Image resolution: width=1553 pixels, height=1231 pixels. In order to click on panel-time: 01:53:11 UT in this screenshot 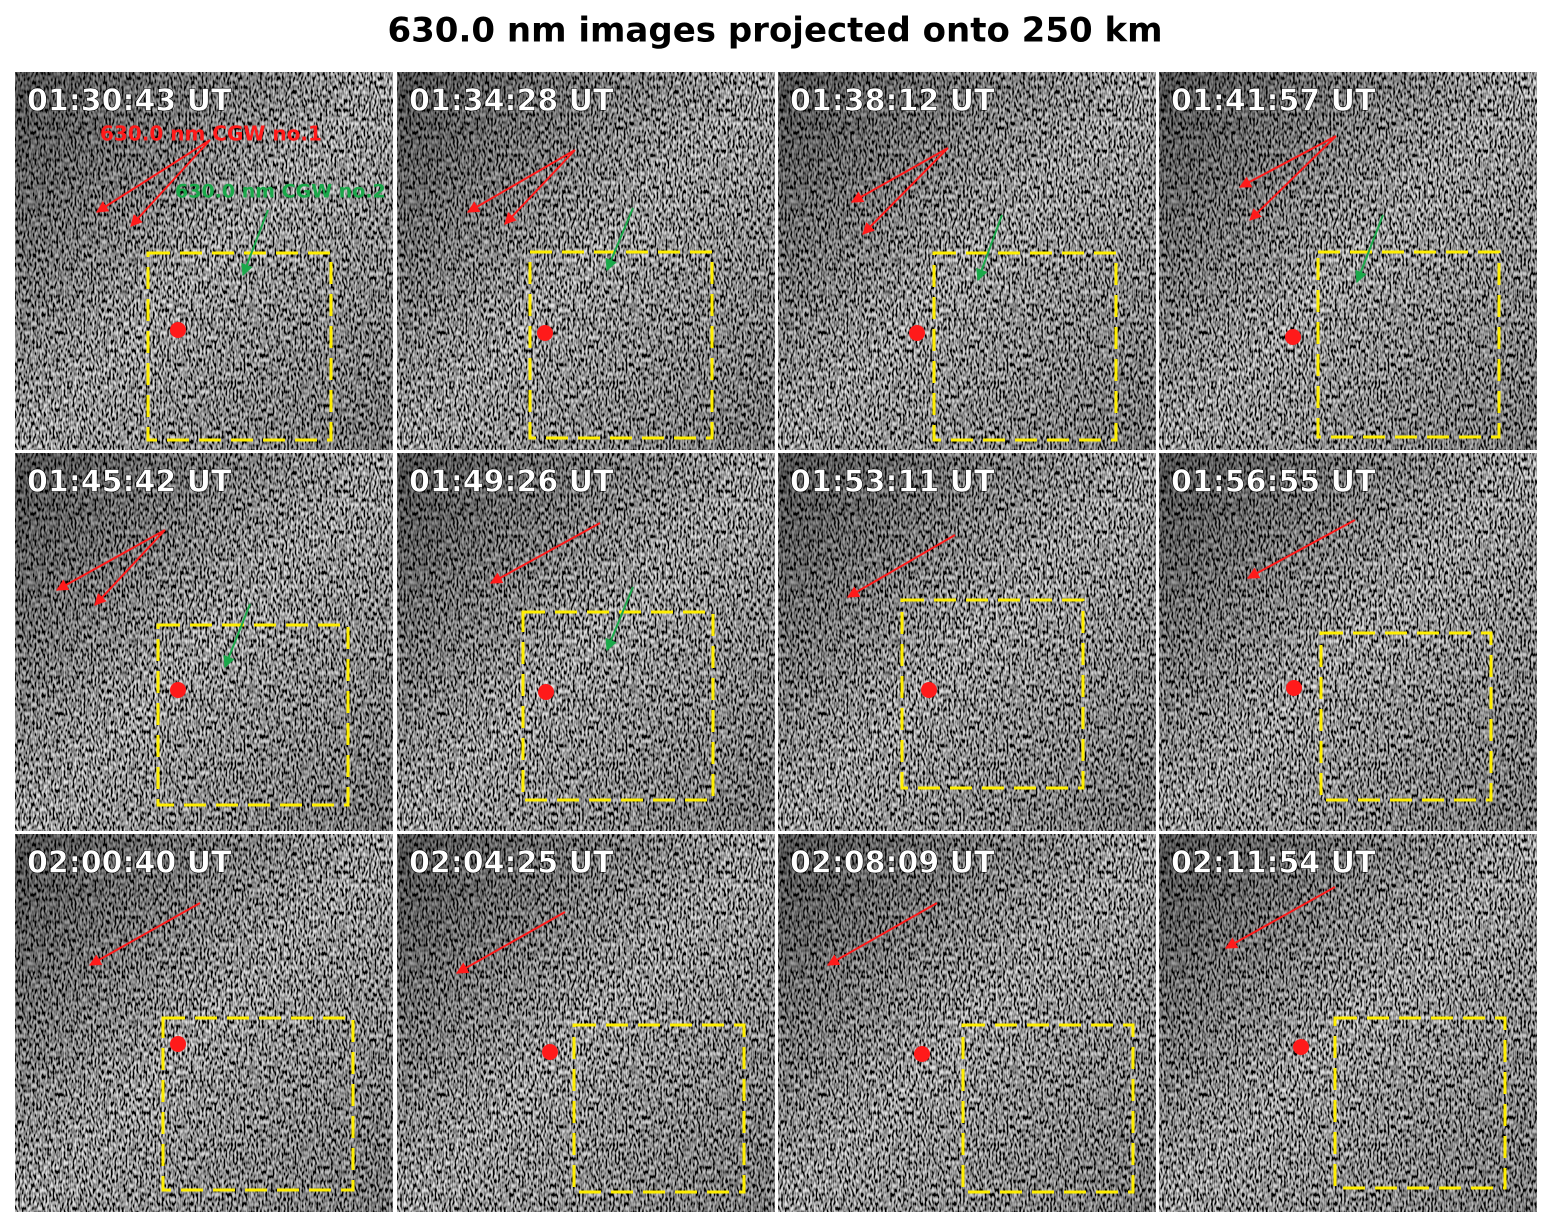, I will do `click(892, 482)`.